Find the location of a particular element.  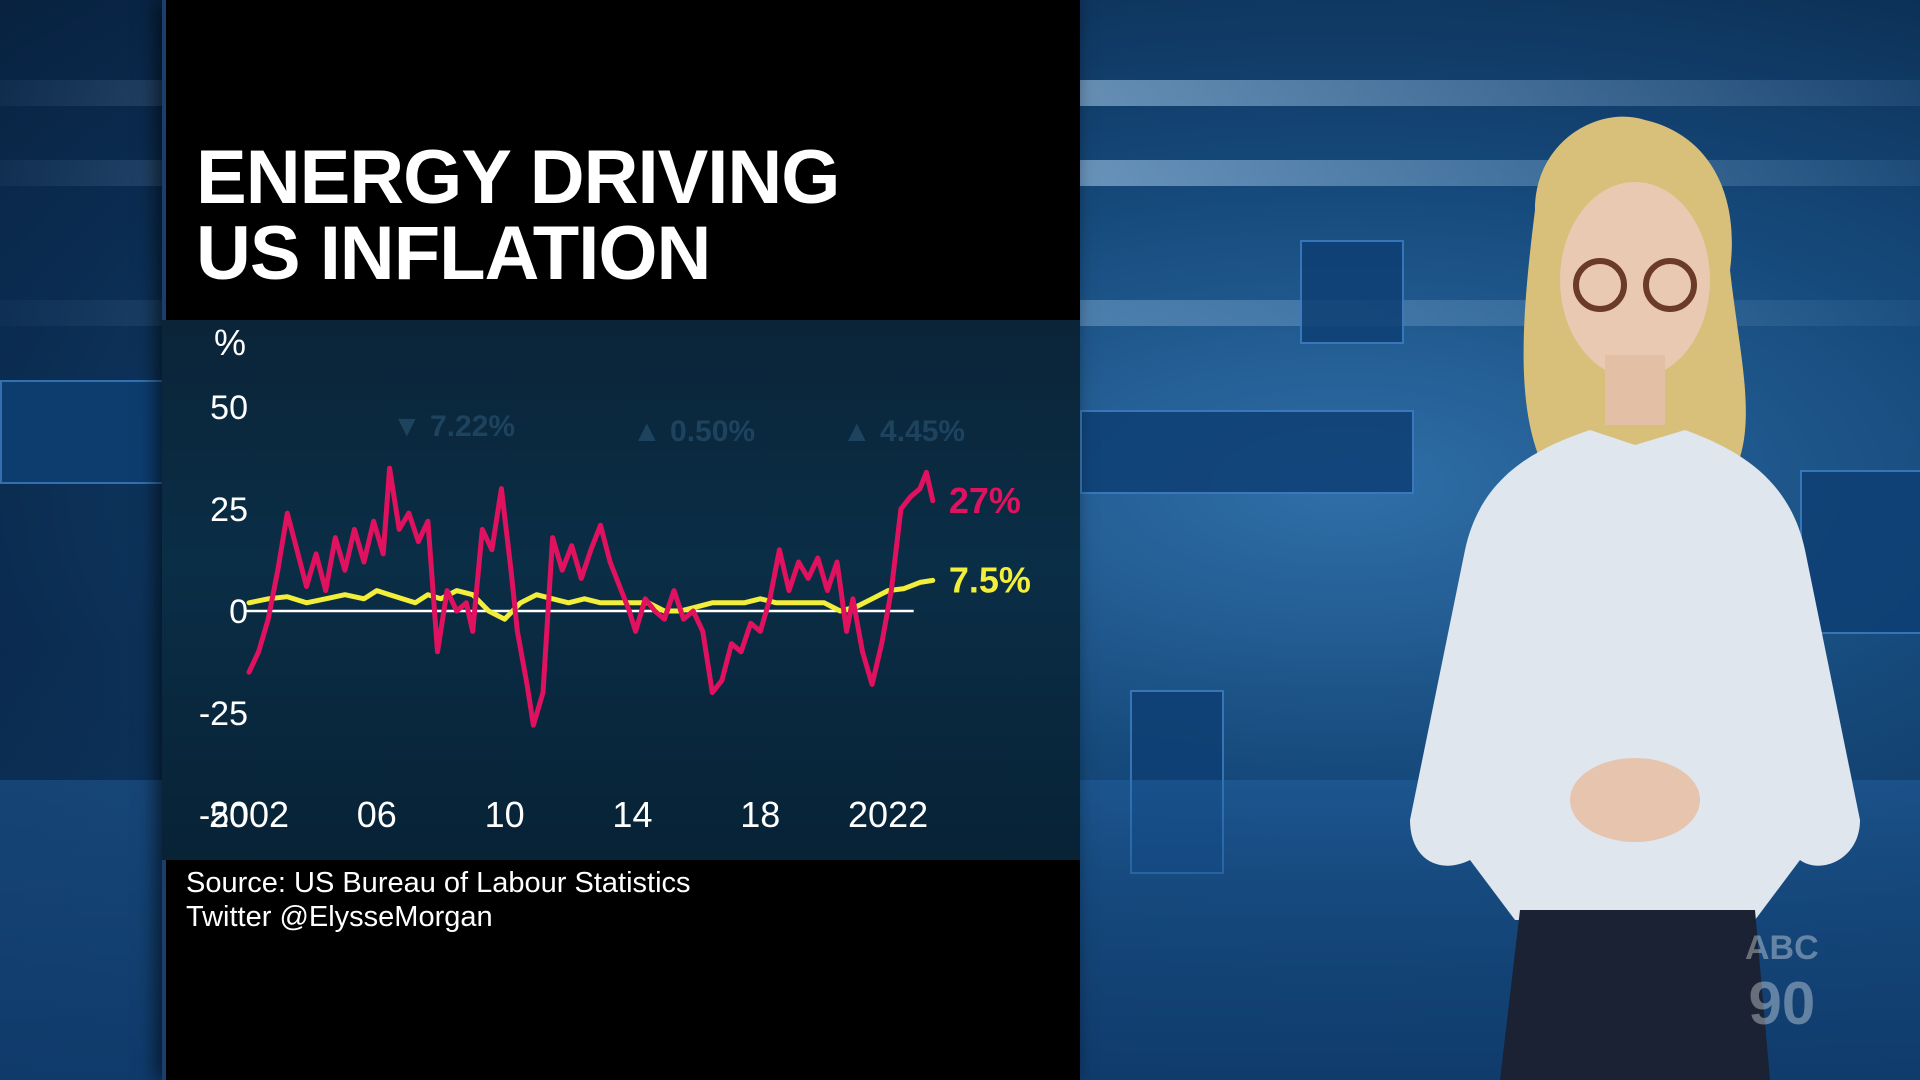

y-axis-label: % is located at coordinates (230, 342).